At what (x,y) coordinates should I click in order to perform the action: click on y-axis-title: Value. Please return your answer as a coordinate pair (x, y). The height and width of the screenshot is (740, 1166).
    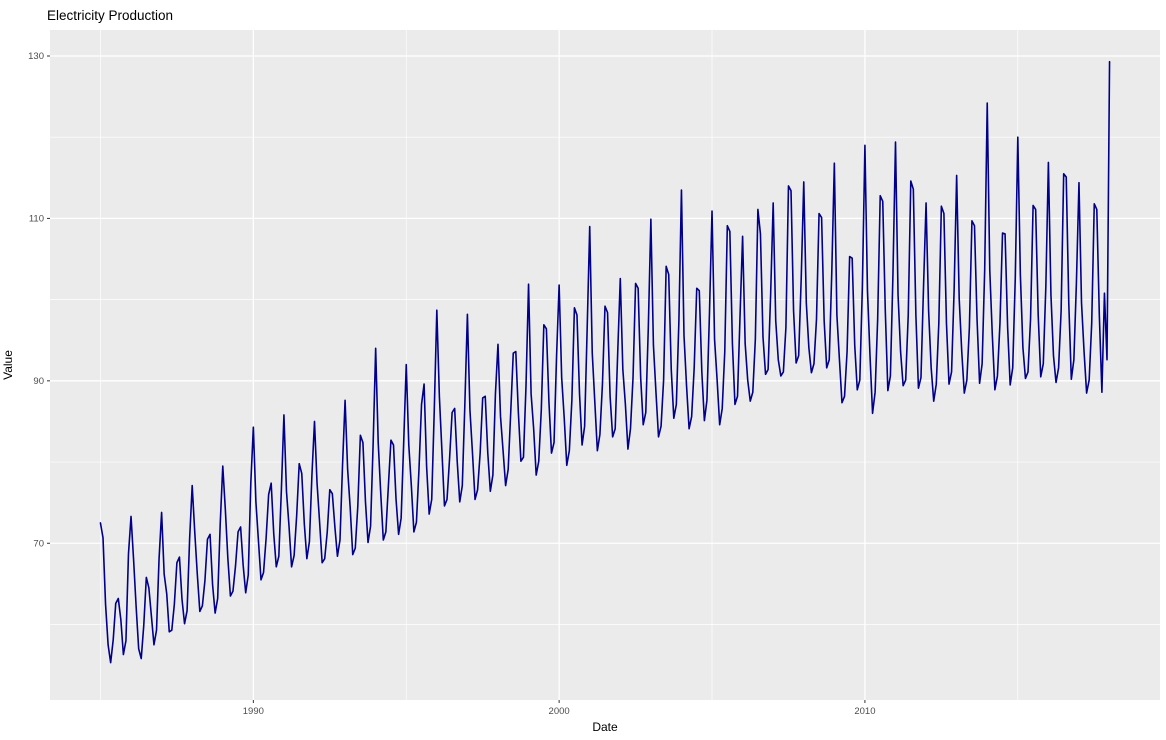
    Looking at the image, I should click on (8, 365).